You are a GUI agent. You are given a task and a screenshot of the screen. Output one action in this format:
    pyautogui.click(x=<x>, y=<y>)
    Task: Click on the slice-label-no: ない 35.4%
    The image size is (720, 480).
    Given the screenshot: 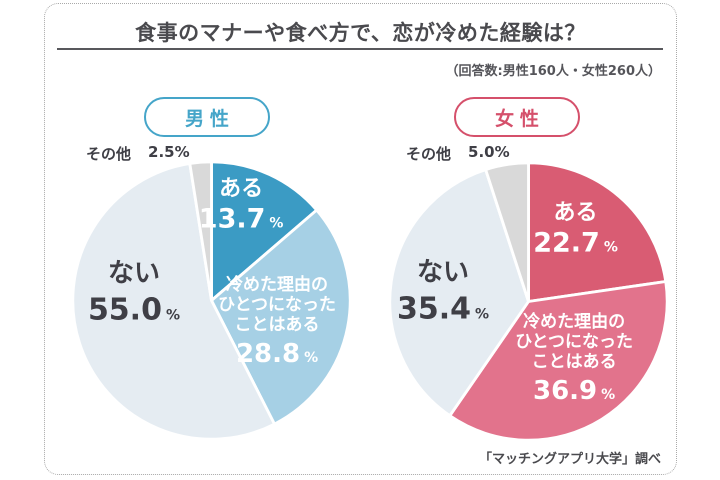 What is the action you would take?
    pyautogui.click(x=443, y=292)
    